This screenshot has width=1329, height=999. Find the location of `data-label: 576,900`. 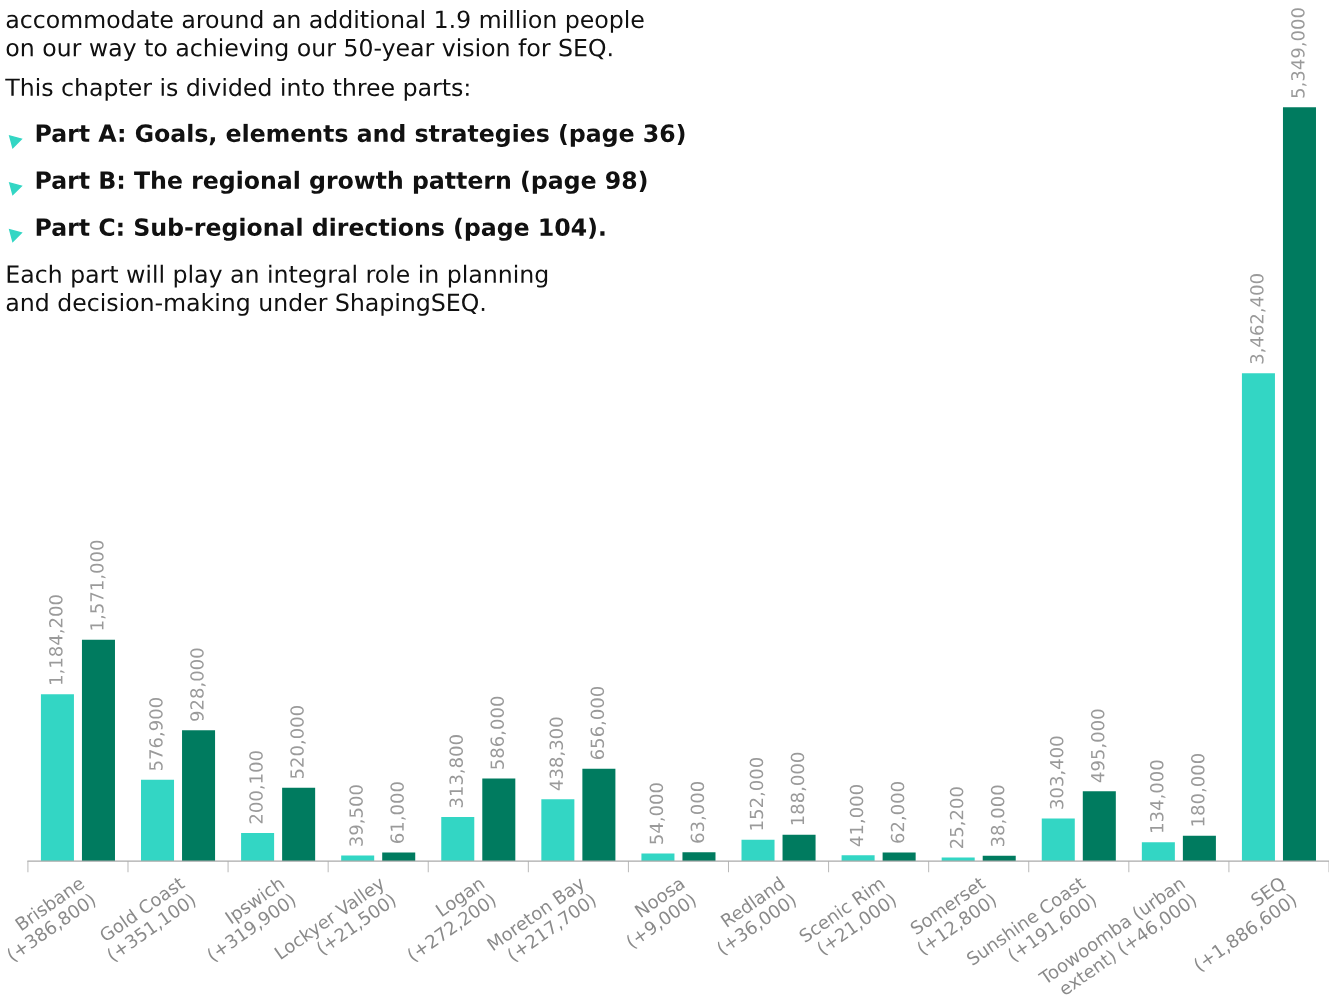

data-label: 576,900 is located at coordinates (157, 734).